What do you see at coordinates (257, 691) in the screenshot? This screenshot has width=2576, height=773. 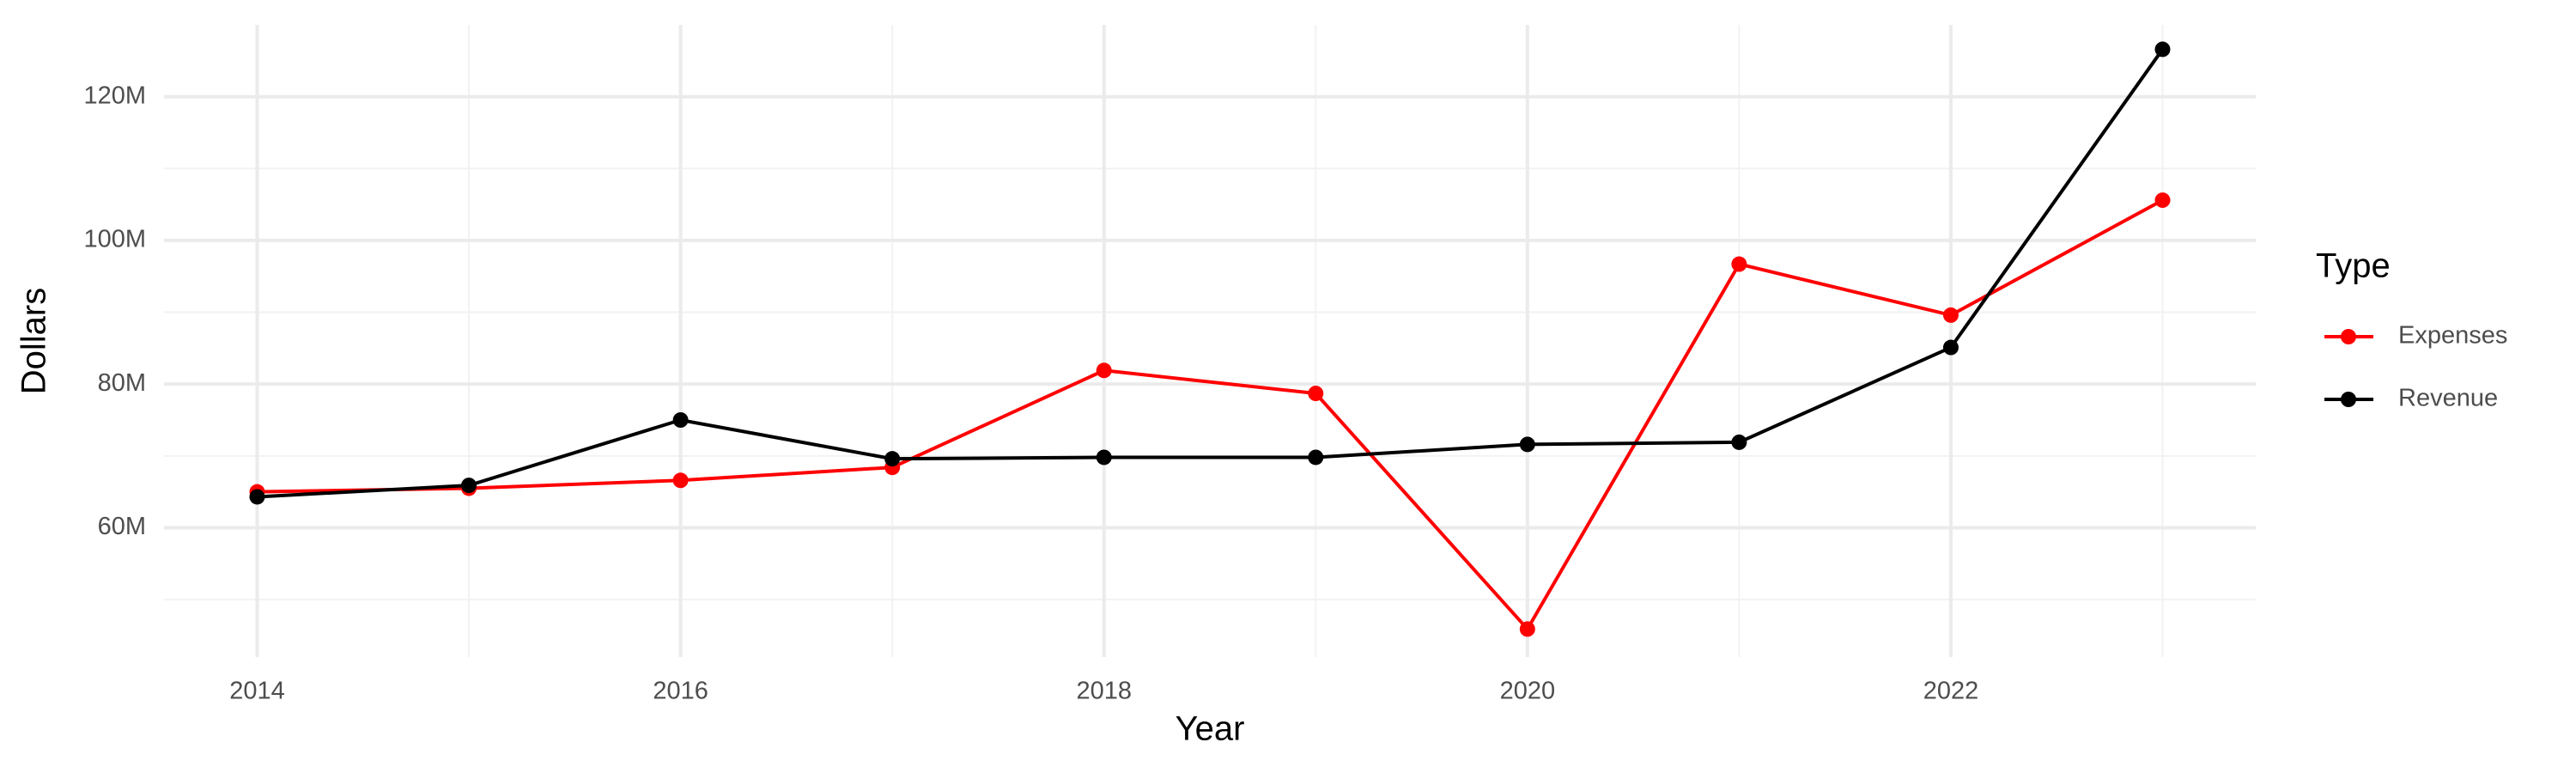 I see `x-tick-label: 2014` at bounding box center [257, 691].